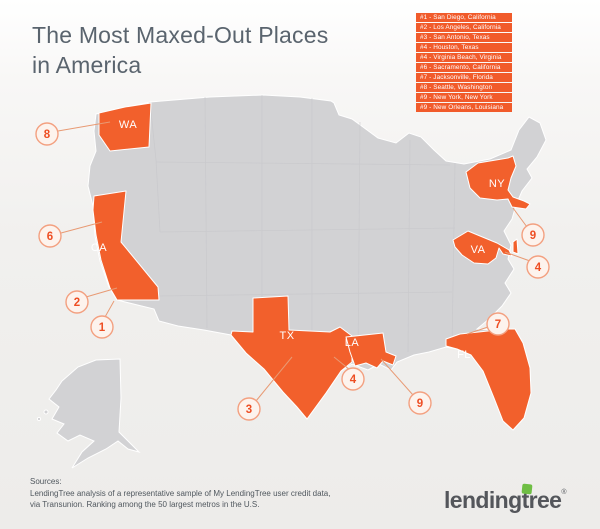  I want to click on marker-los-angeles: 2, so click(77, 302).